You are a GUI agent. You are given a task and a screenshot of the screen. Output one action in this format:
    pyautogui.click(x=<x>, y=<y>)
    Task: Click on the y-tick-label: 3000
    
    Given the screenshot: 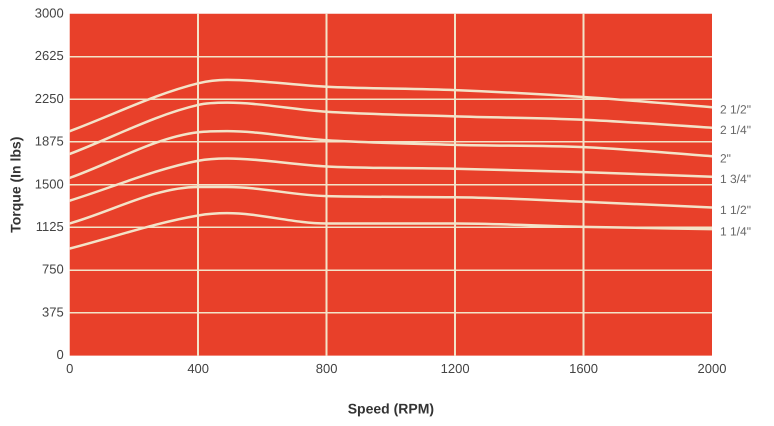 What is the action you would take?
    pyautogui.click(x=49, y=12)
    